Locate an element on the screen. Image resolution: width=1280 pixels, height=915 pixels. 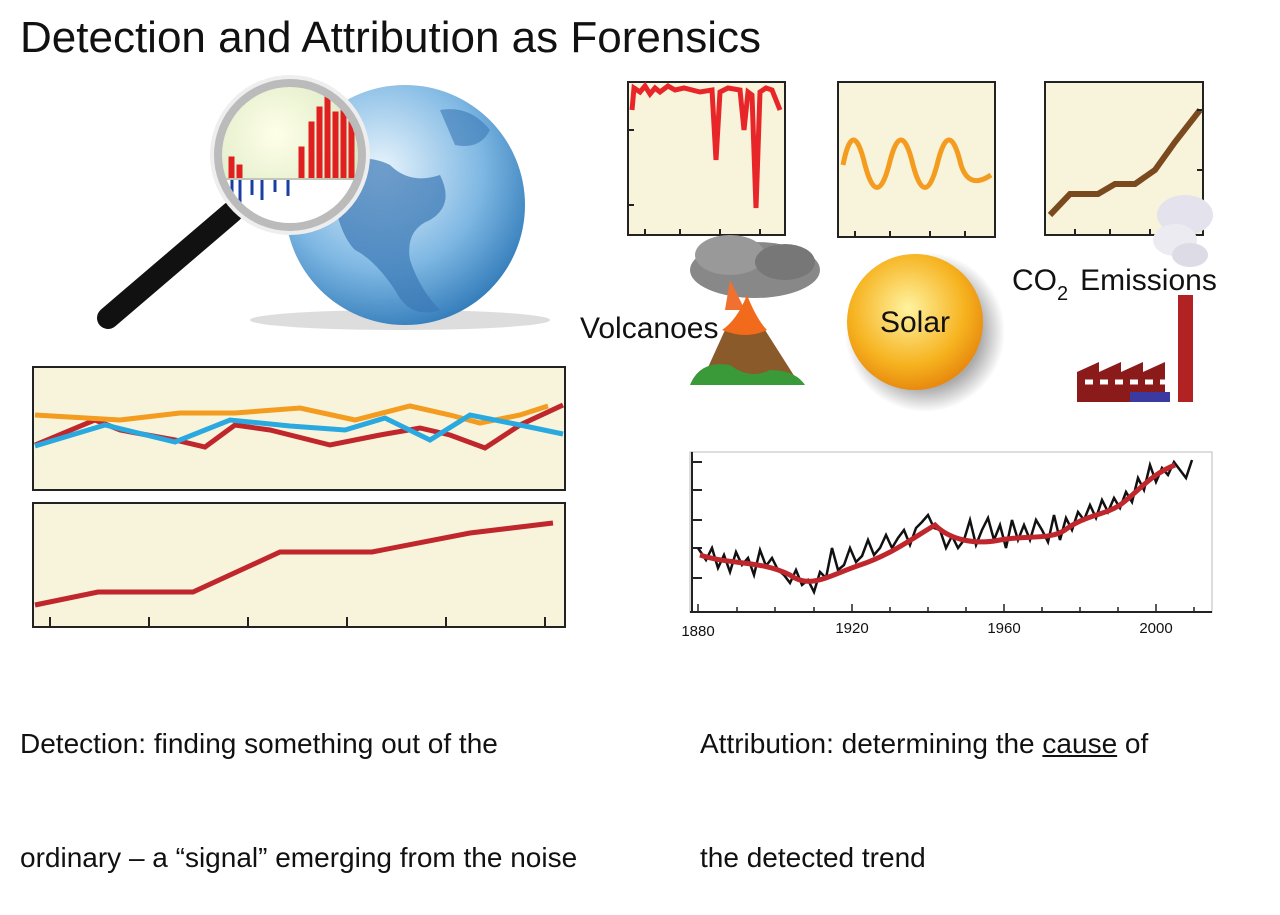
detection-noise-chart is located at coordinates (299, 428).